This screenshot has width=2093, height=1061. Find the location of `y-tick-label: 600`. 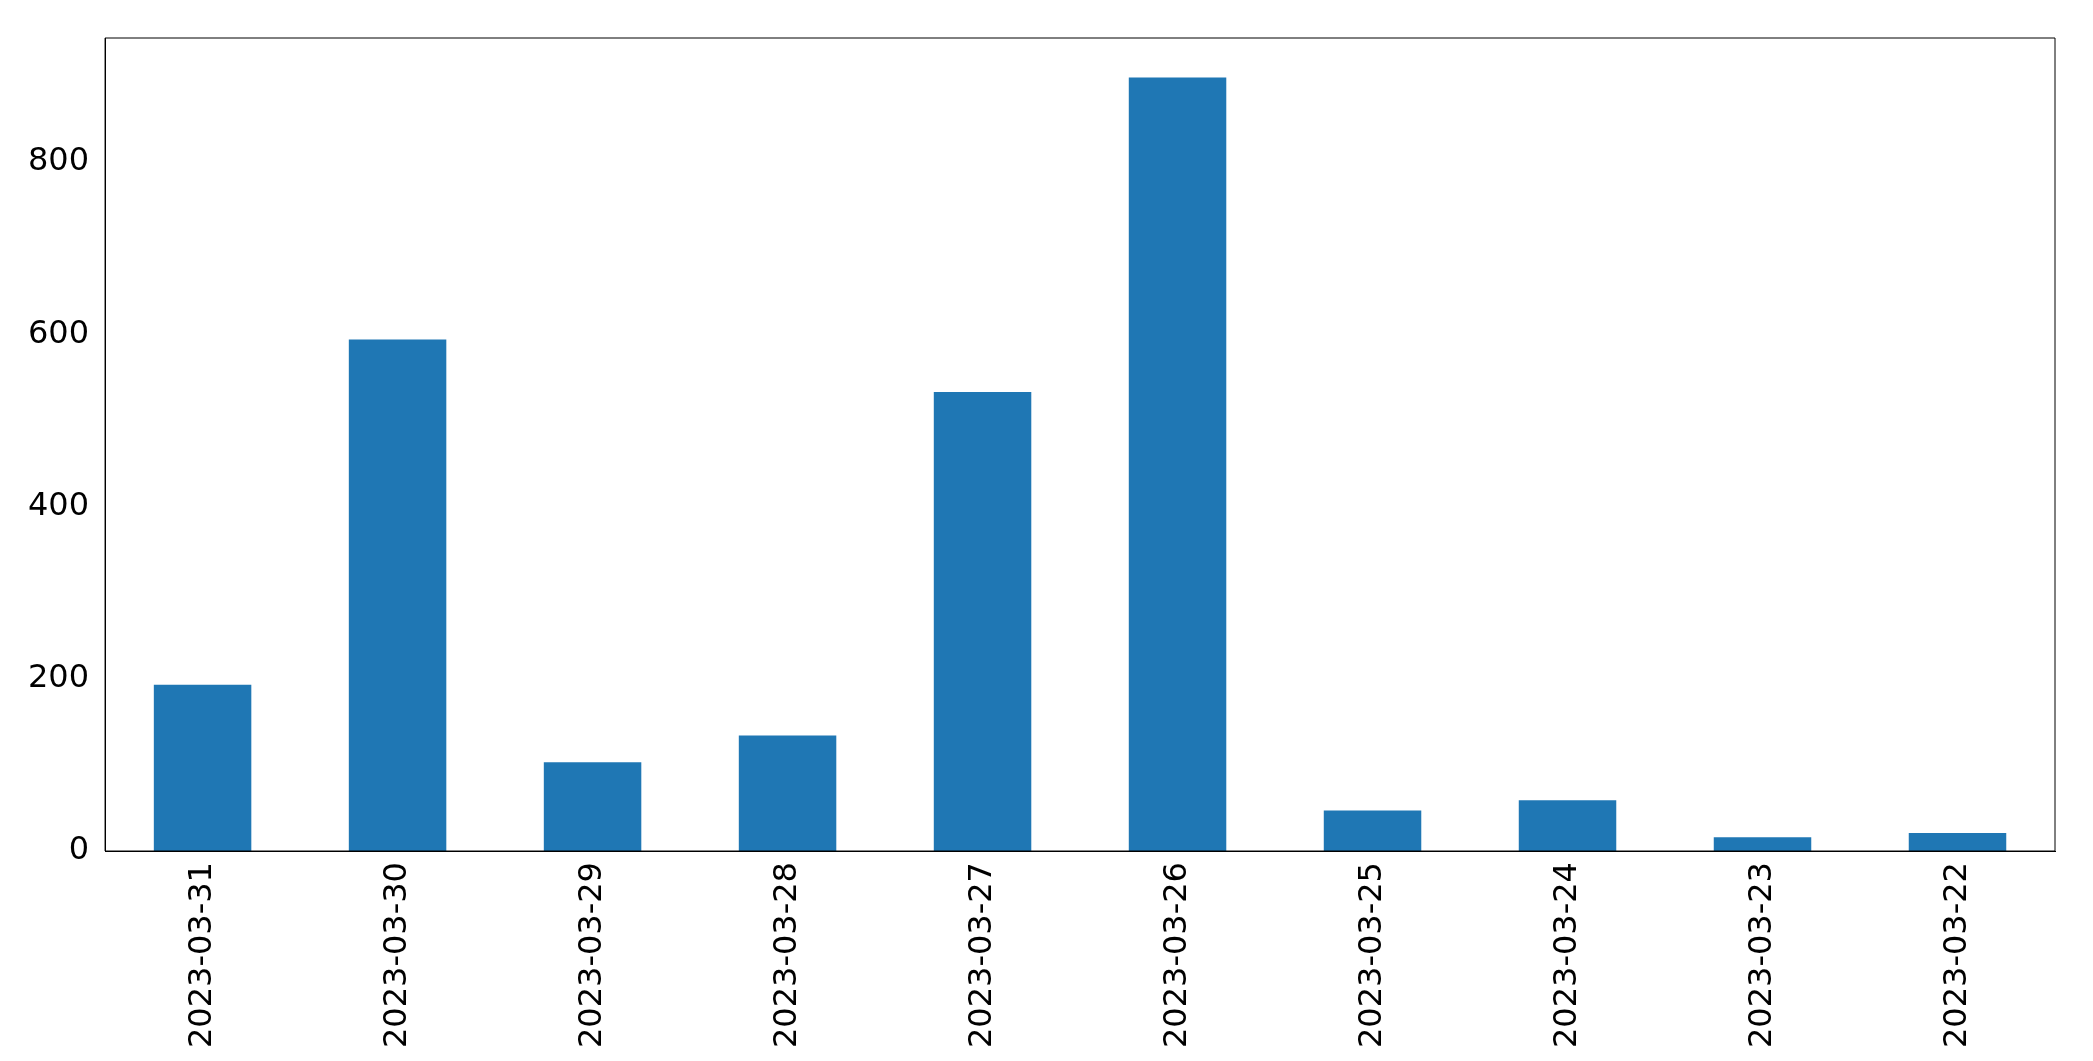

y-tick-label: 600 is located at coordinates (59, 331).